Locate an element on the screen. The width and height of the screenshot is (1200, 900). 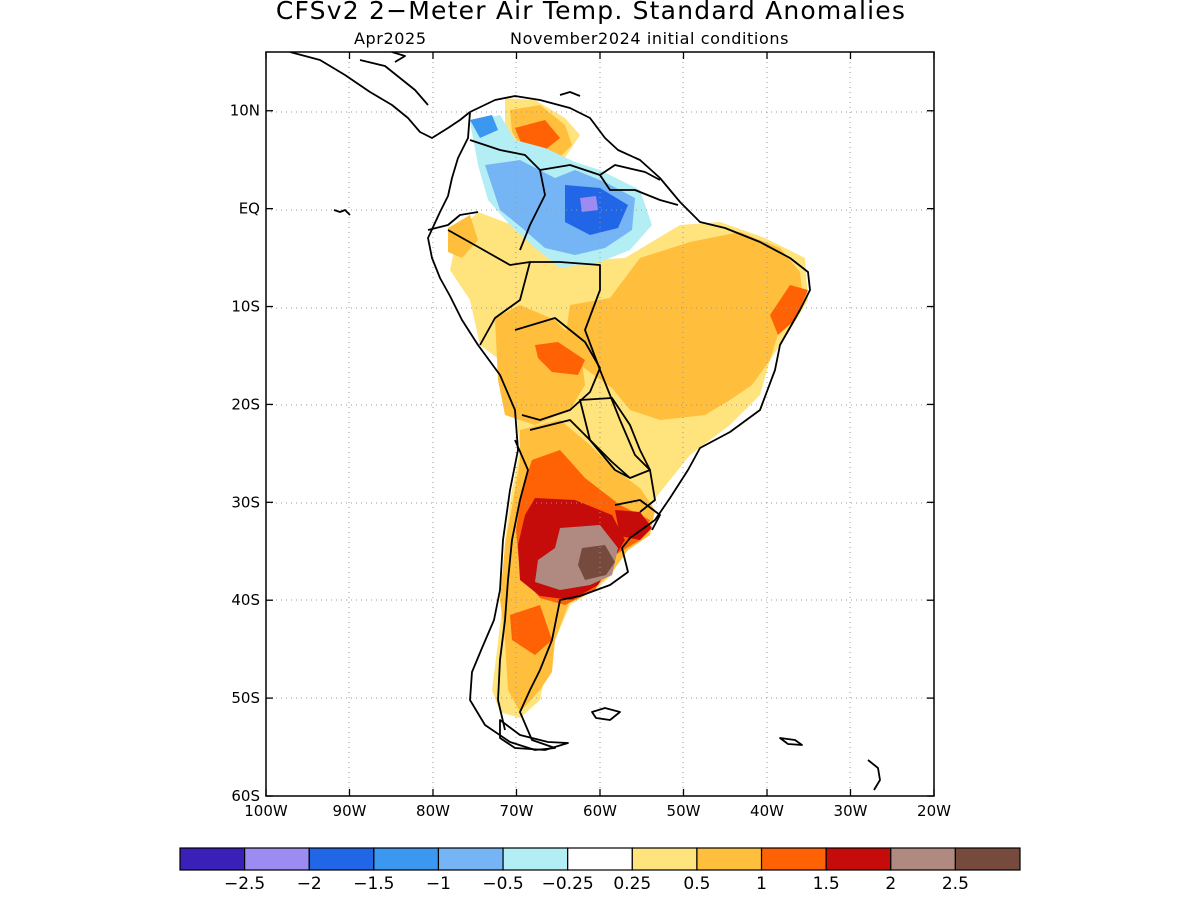
anomaly-field-bolivia-core is located at coordinates (560, 358).